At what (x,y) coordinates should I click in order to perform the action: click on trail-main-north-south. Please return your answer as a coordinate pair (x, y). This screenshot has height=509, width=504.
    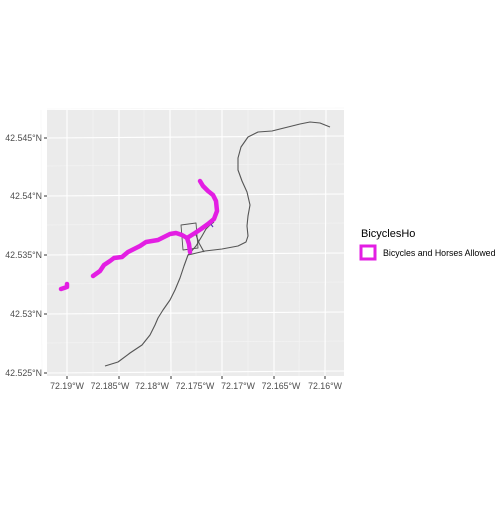
    Looking at the image, I should click on (159, 294).